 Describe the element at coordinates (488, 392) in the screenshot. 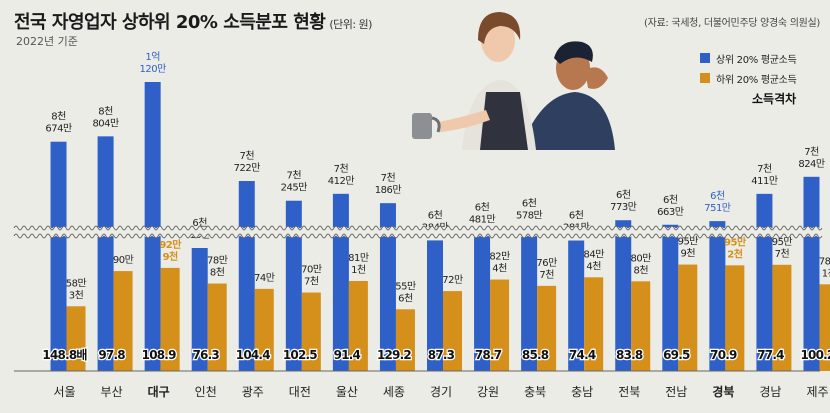

I see `x-tick-label: 강원` at that location.